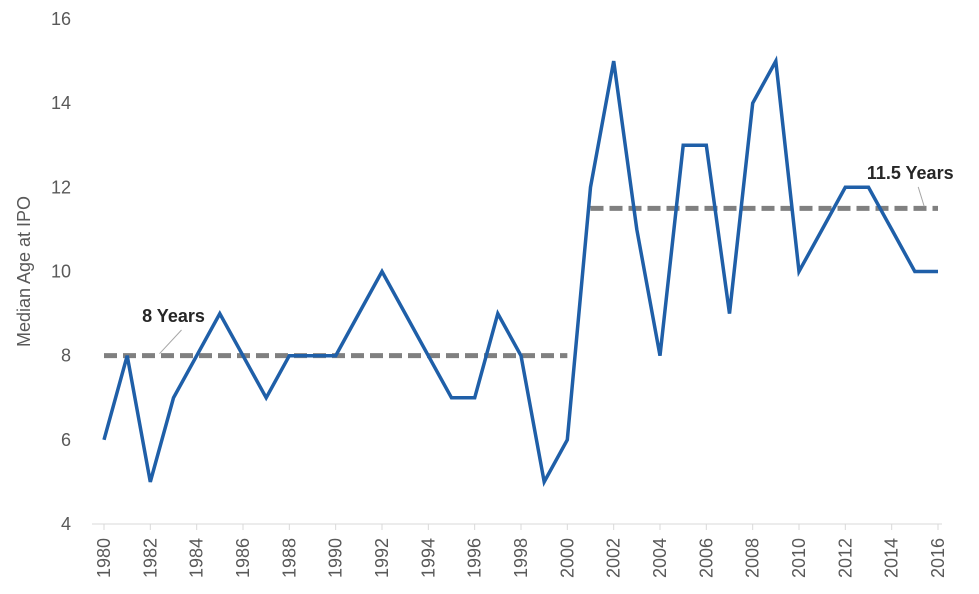 The width and height of the screenshot is (979, 594). I want to click on x-tick-label: 2004, so click(660, 558).